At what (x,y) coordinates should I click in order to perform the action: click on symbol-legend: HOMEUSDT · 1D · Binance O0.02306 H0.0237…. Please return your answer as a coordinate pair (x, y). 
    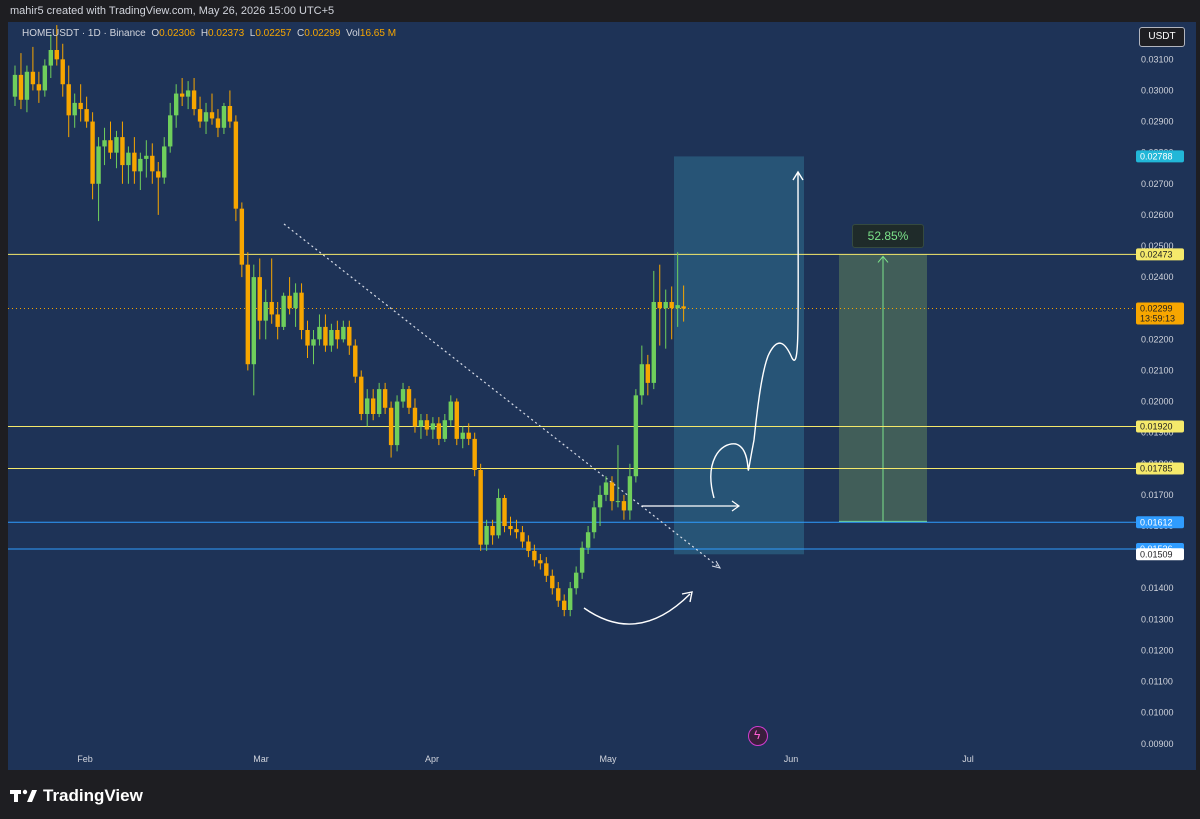
    Looking at the image, I should click on (209, 33).